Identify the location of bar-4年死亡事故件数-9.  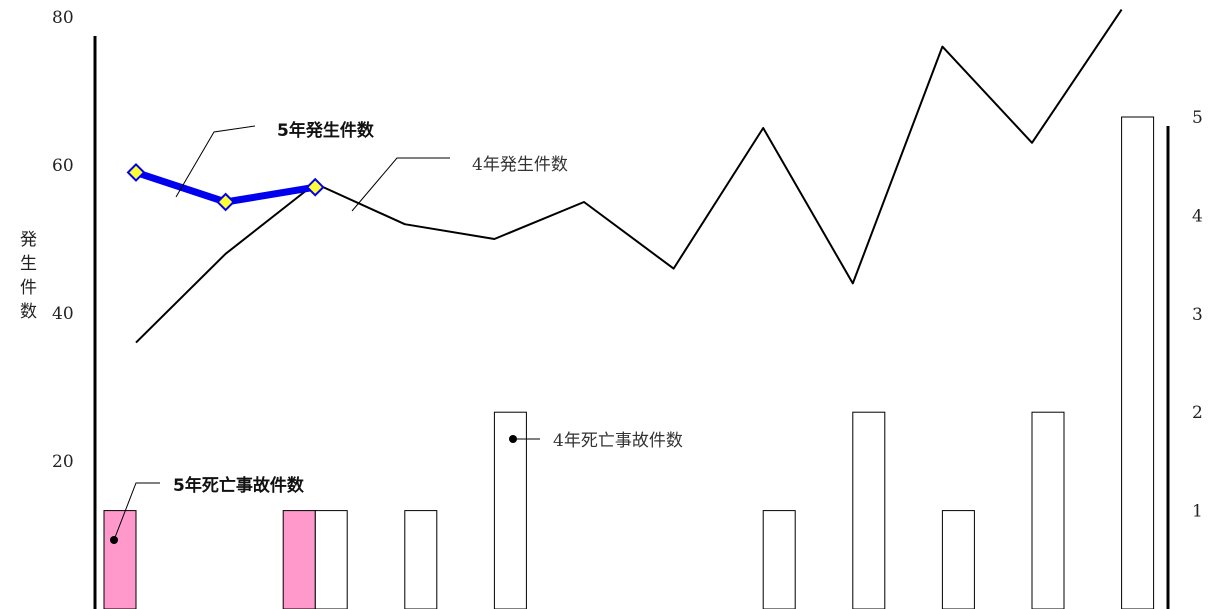
(869, 510).